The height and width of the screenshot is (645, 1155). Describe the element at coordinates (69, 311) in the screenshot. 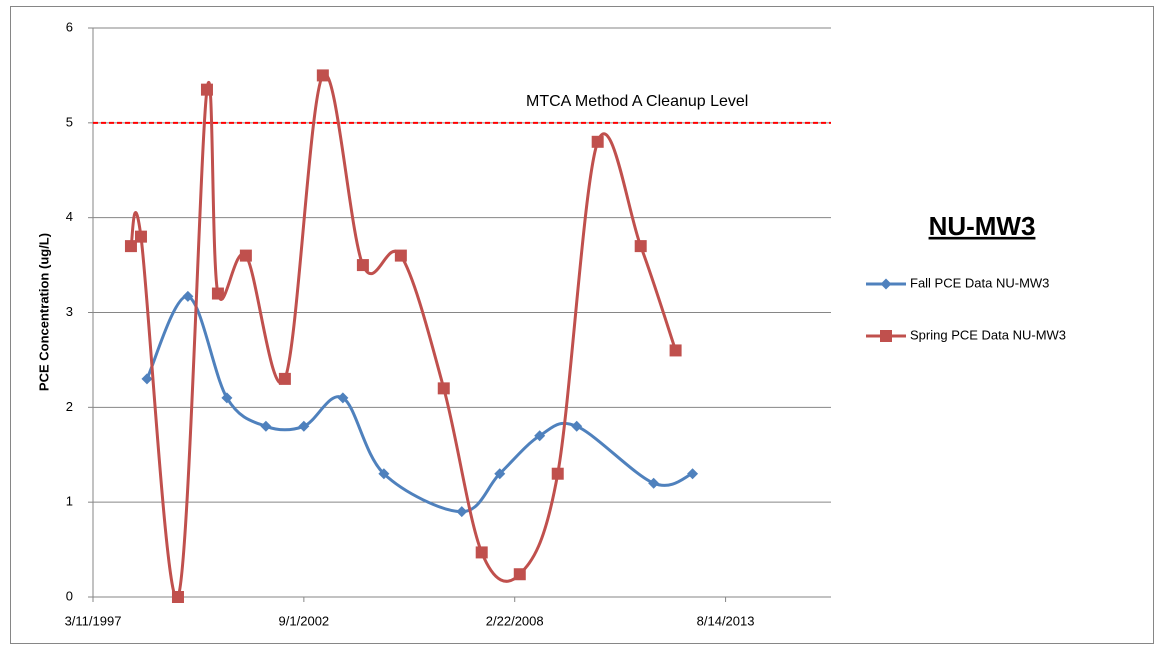

I see `y-tick-label: 3` at that location.